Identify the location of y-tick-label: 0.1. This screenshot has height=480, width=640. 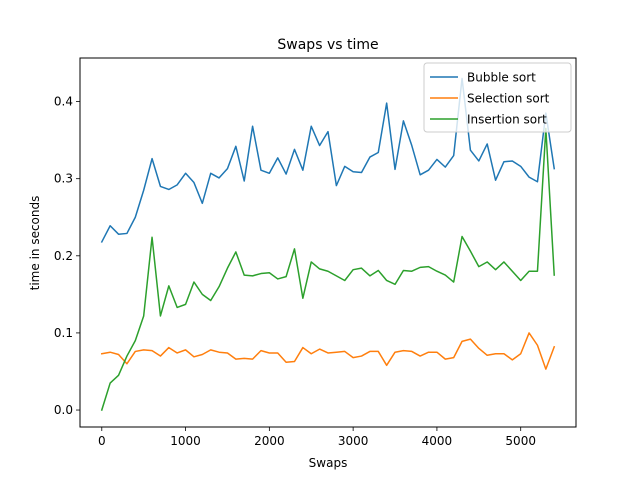
(63, 333).